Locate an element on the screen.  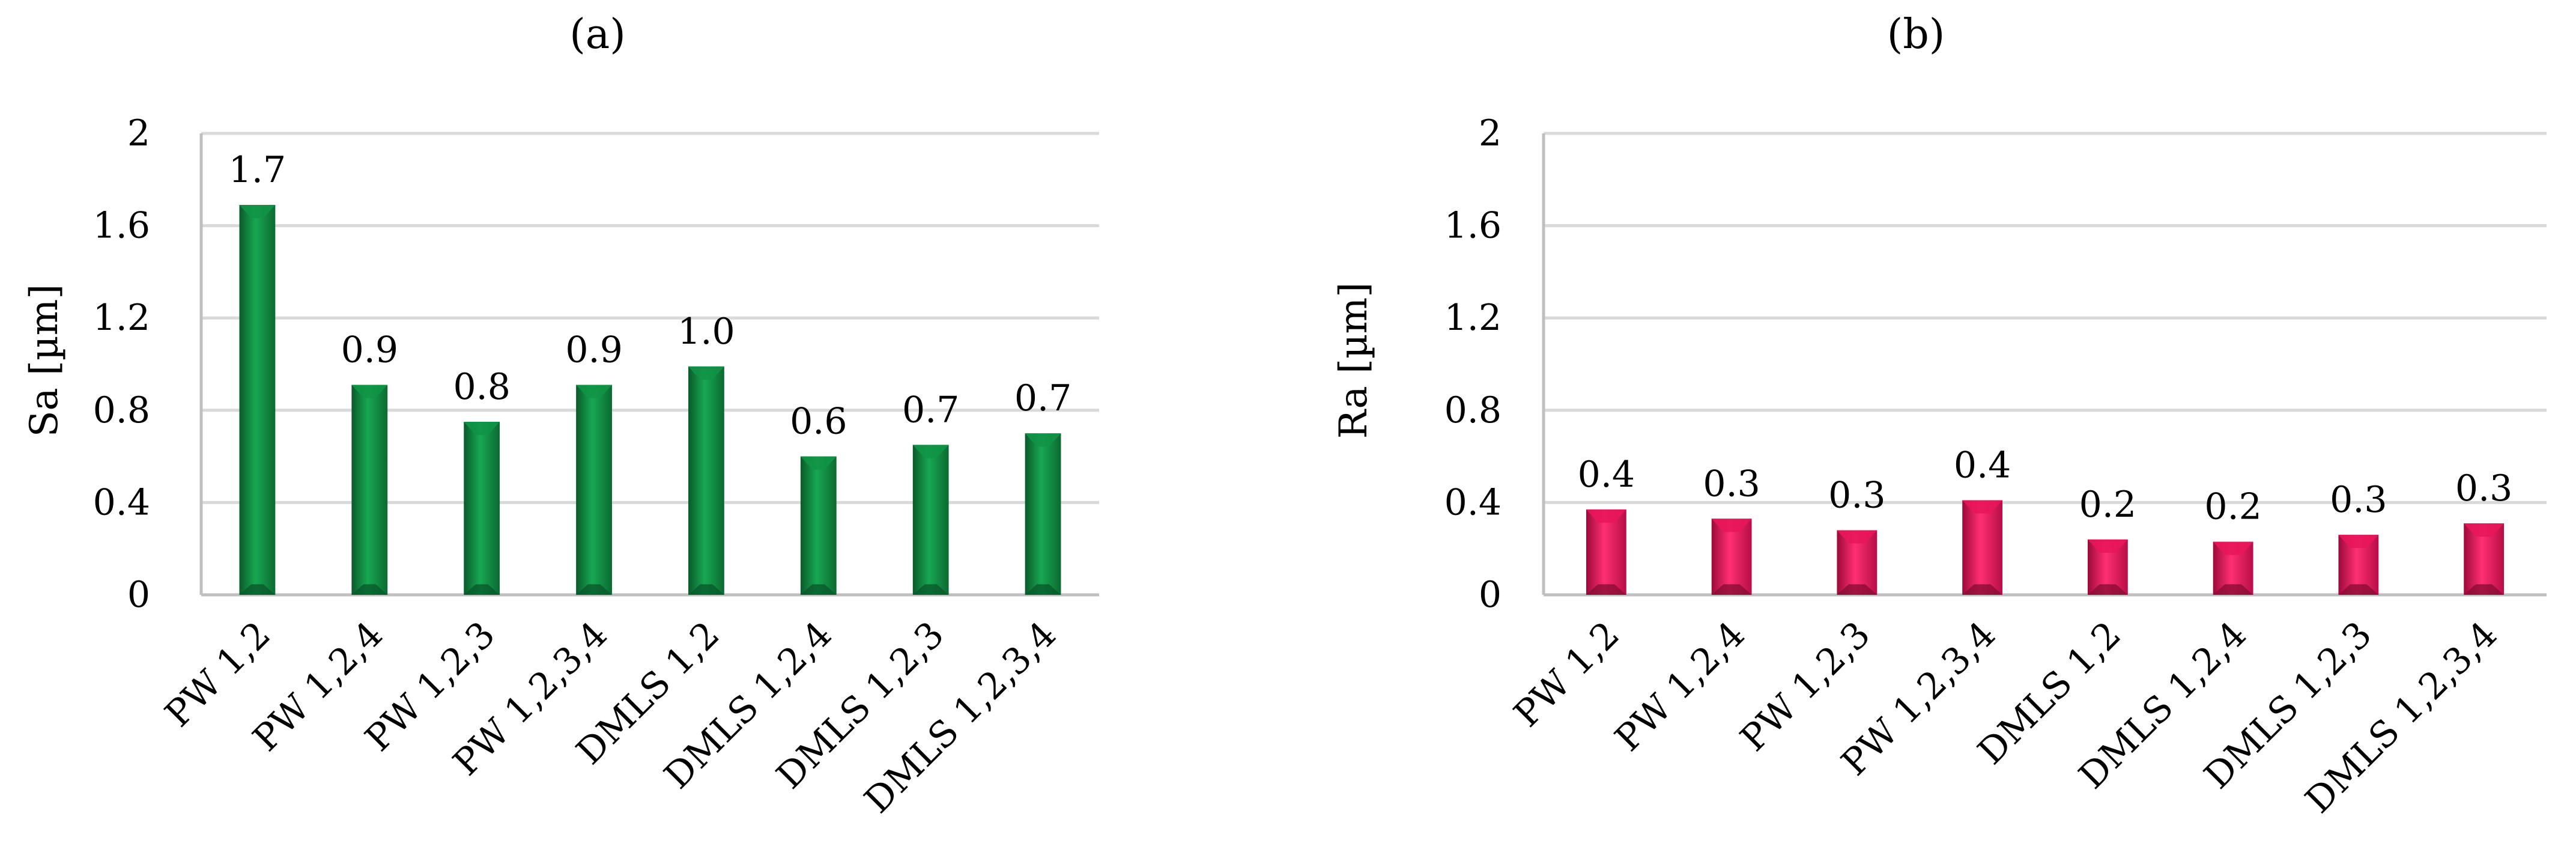
data-label-a: 1.7 is located at coordinates (257, 170).